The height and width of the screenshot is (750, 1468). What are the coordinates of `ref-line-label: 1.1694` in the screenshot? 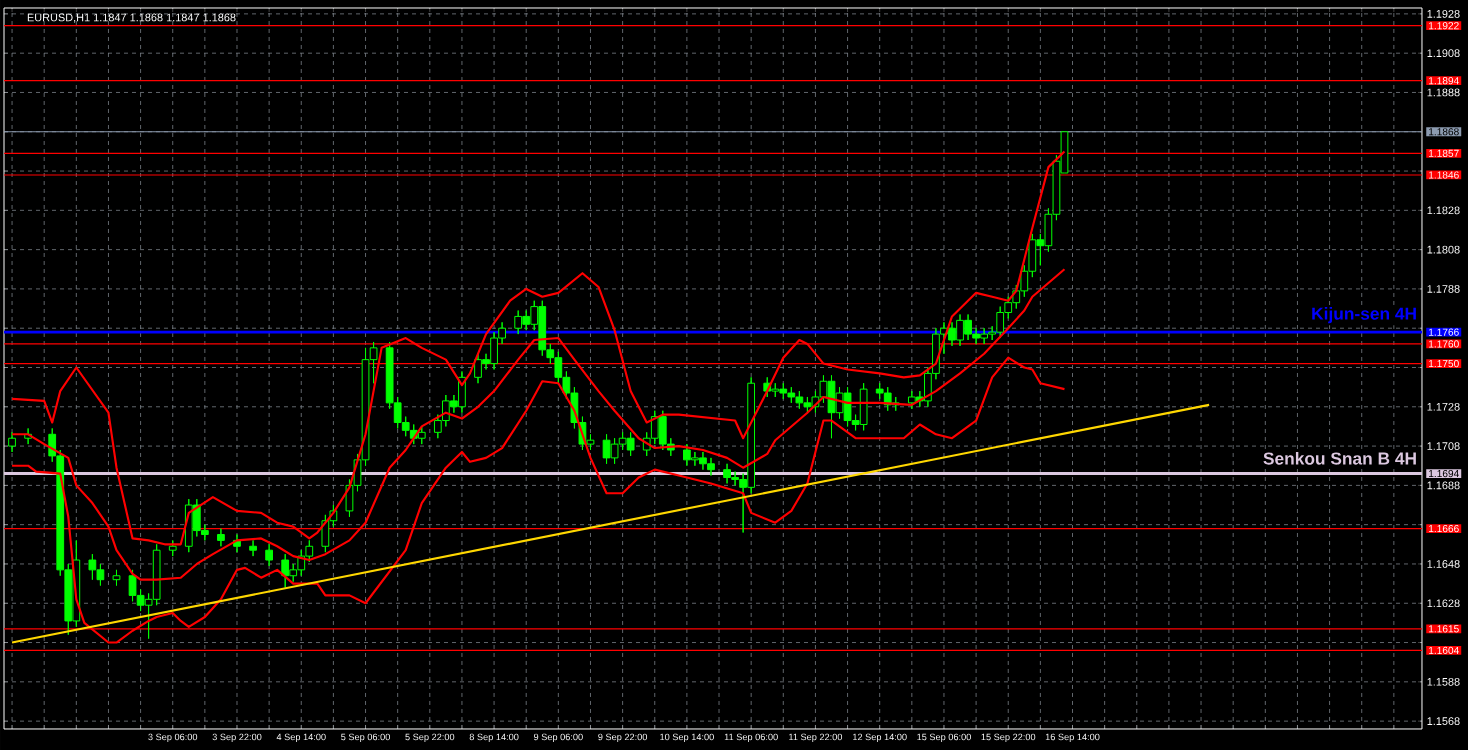 It's located at (1444, 473).